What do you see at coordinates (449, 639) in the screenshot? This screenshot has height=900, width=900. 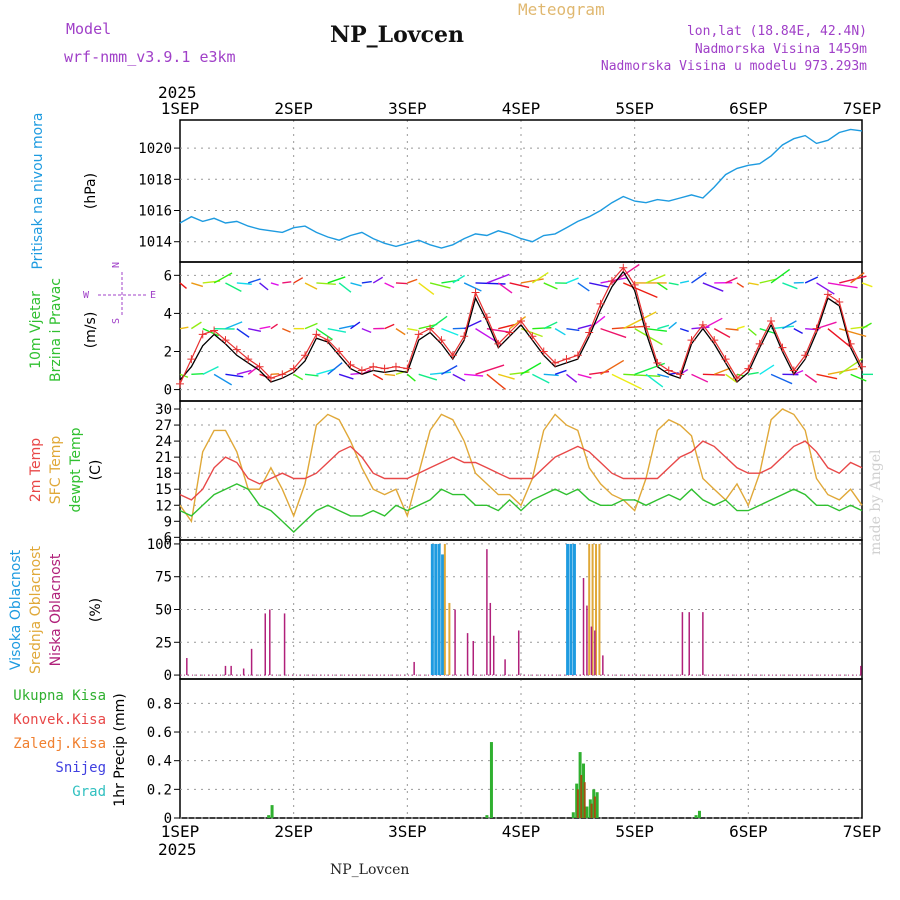 I see `mid-cloud-bar` at bounding box center [449, 639].